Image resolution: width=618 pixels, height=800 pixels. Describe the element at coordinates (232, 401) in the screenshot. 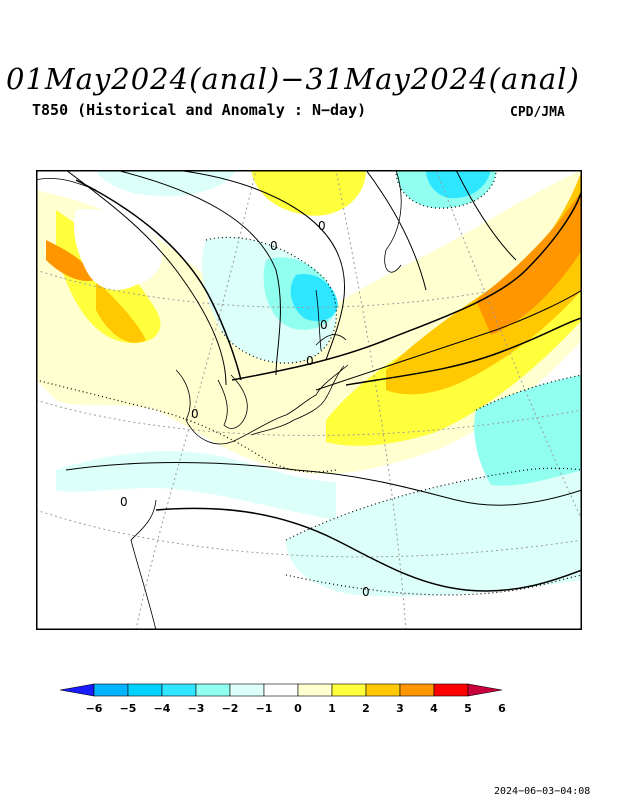

I see `coastline-korea` at that location.